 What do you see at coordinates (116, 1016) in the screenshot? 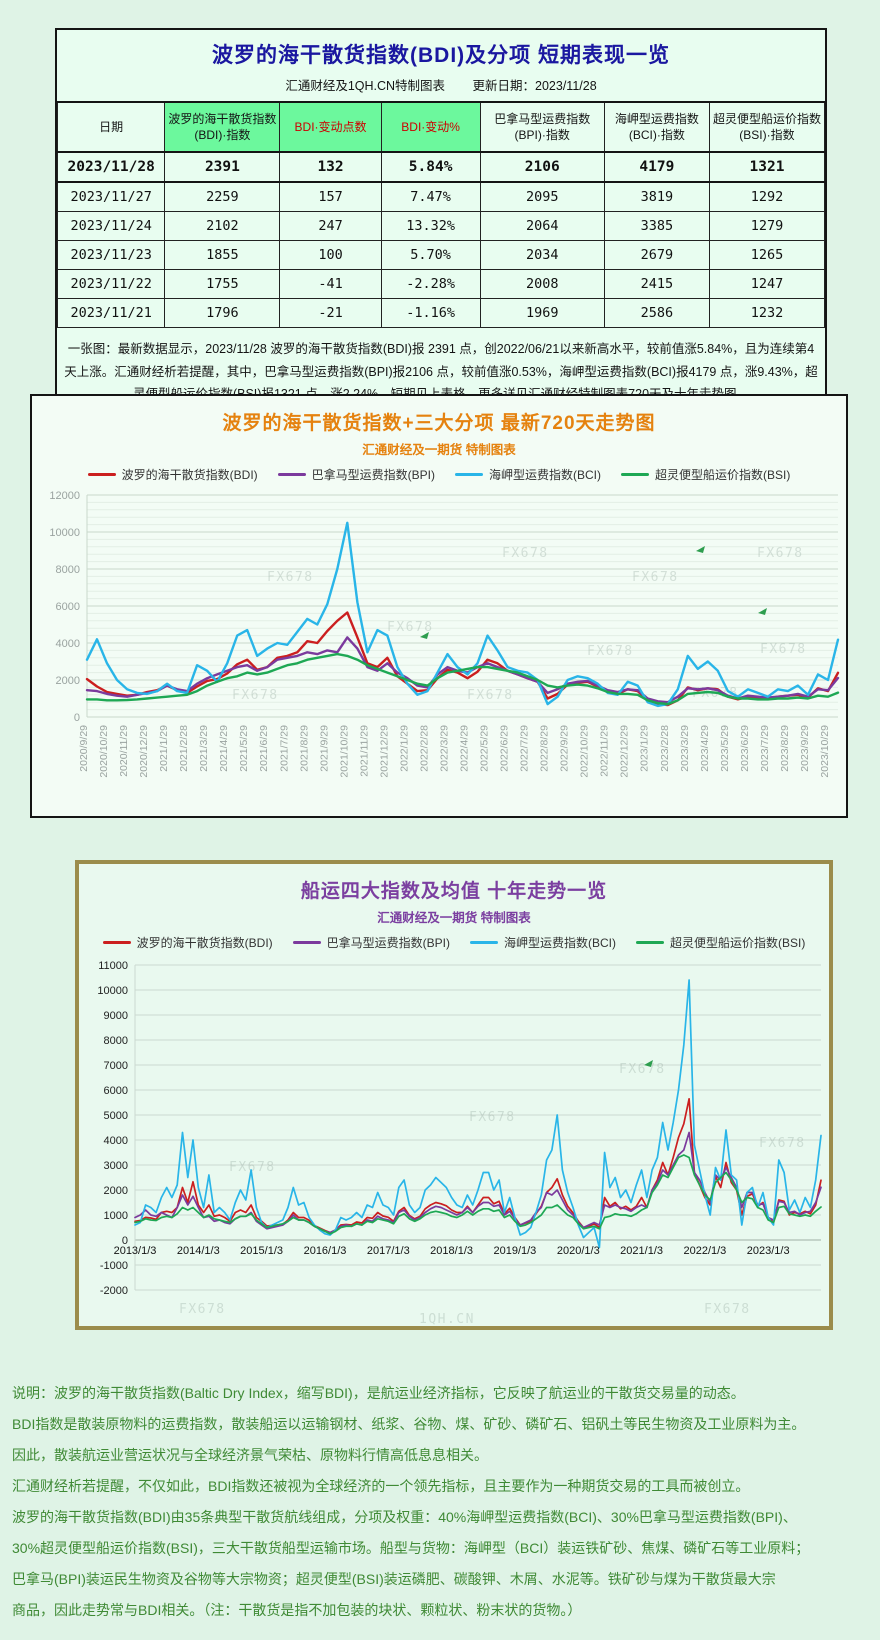
I see `y-axis-tick-label: 9000` at bounding box center [116, 1016].